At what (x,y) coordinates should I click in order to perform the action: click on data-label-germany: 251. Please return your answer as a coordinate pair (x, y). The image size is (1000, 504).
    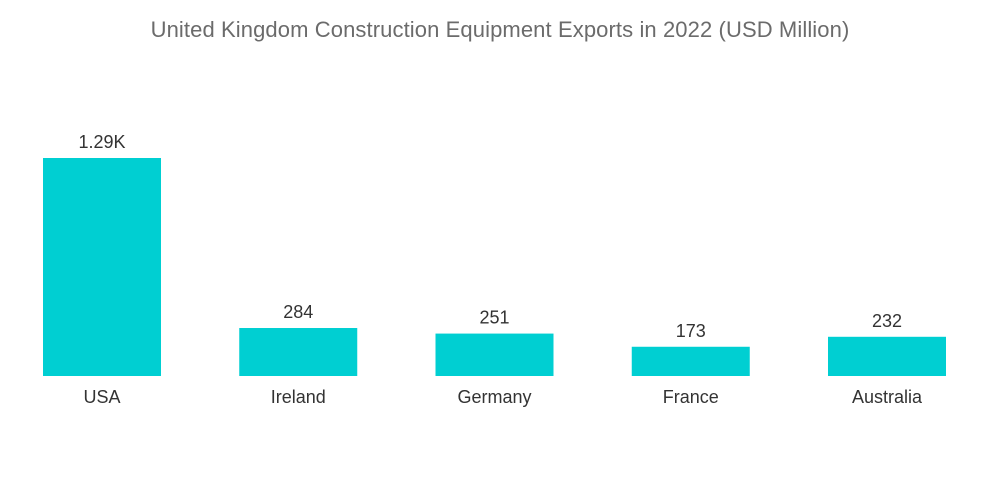
    Looking at the image, I should click on (494, 318).